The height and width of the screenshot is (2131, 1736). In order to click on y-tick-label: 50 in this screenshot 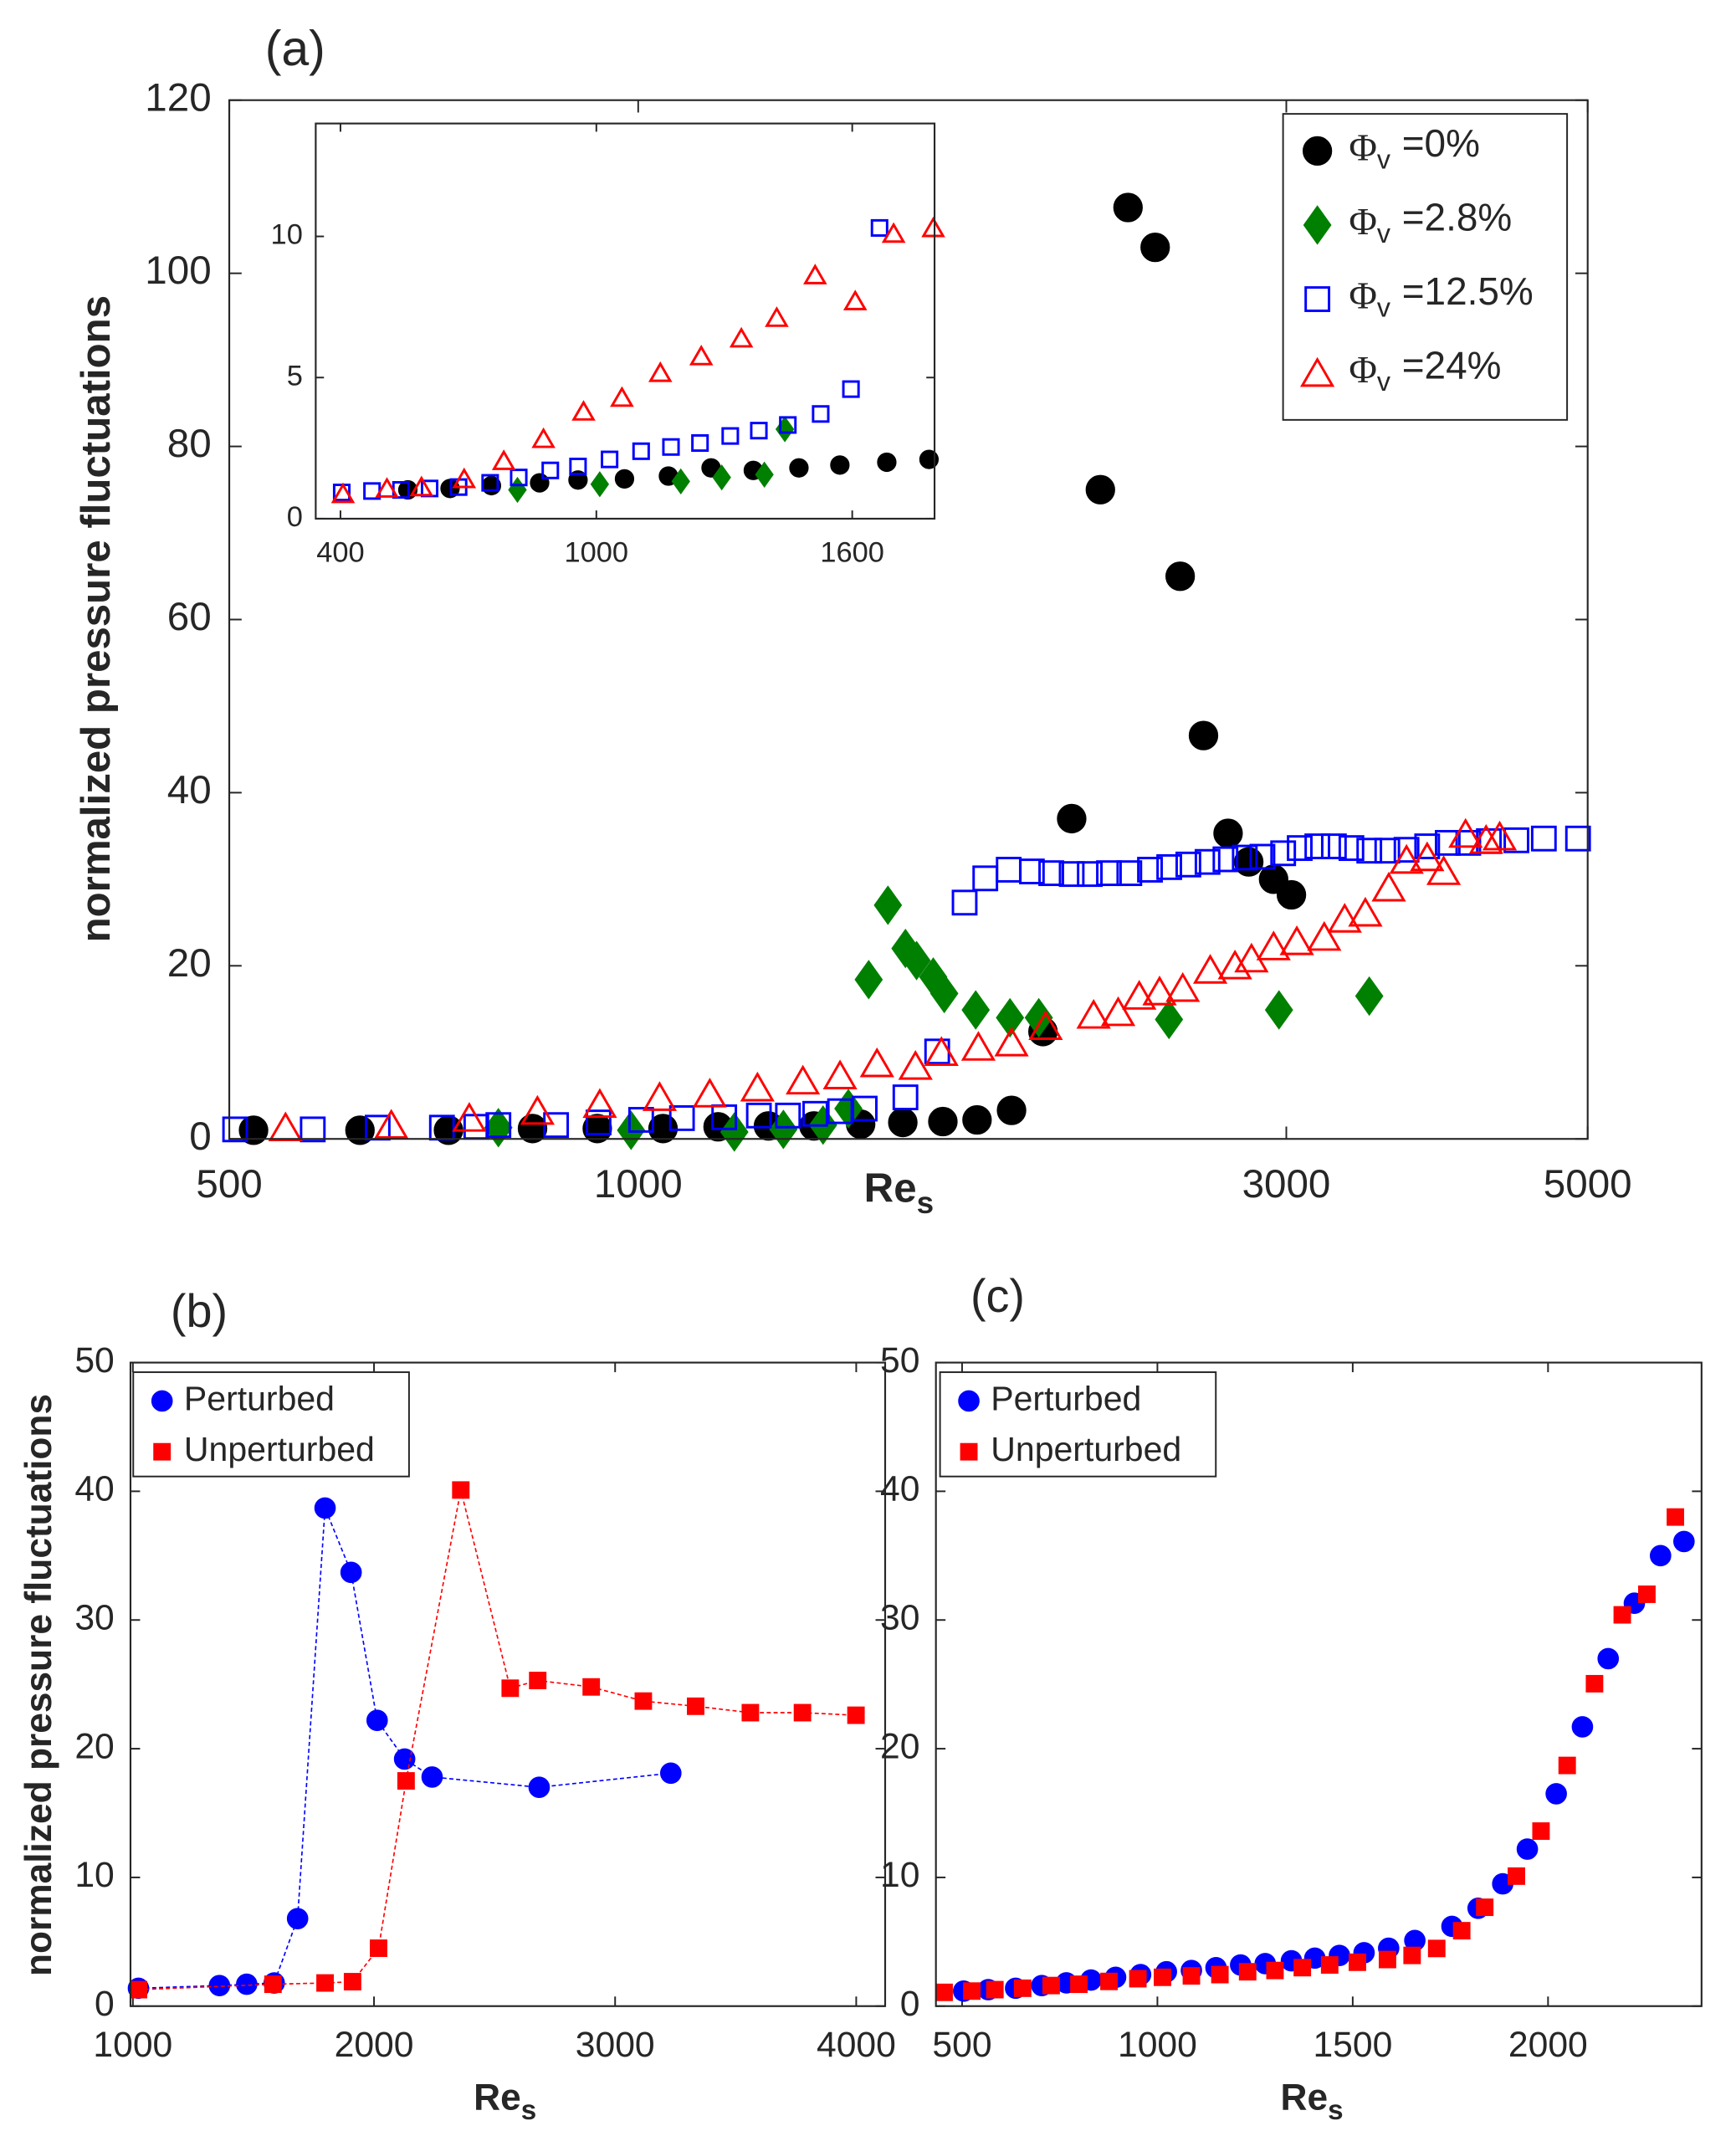, I will do `click(94, 1360)`.